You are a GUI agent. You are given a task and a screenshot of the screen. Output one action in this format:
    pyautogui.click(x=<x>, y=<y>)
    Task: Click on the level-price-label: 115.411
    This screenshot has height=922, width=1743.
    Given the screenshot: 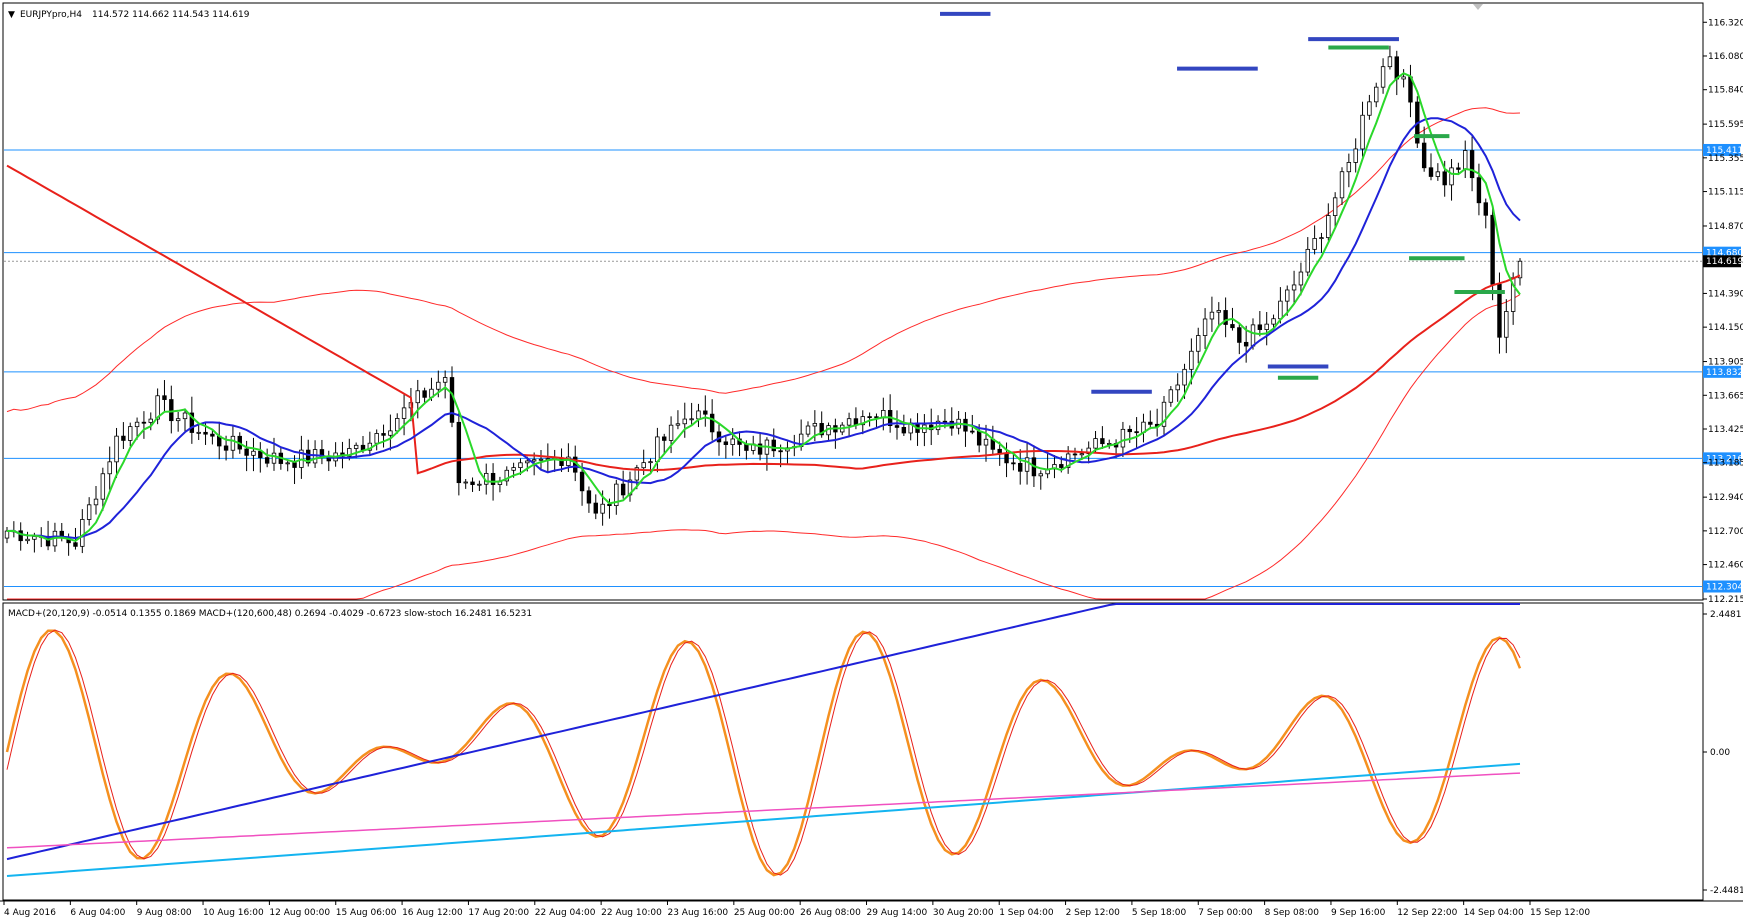 What is the action you would take?
    pyautogui.click(x=1724, y=151)
    